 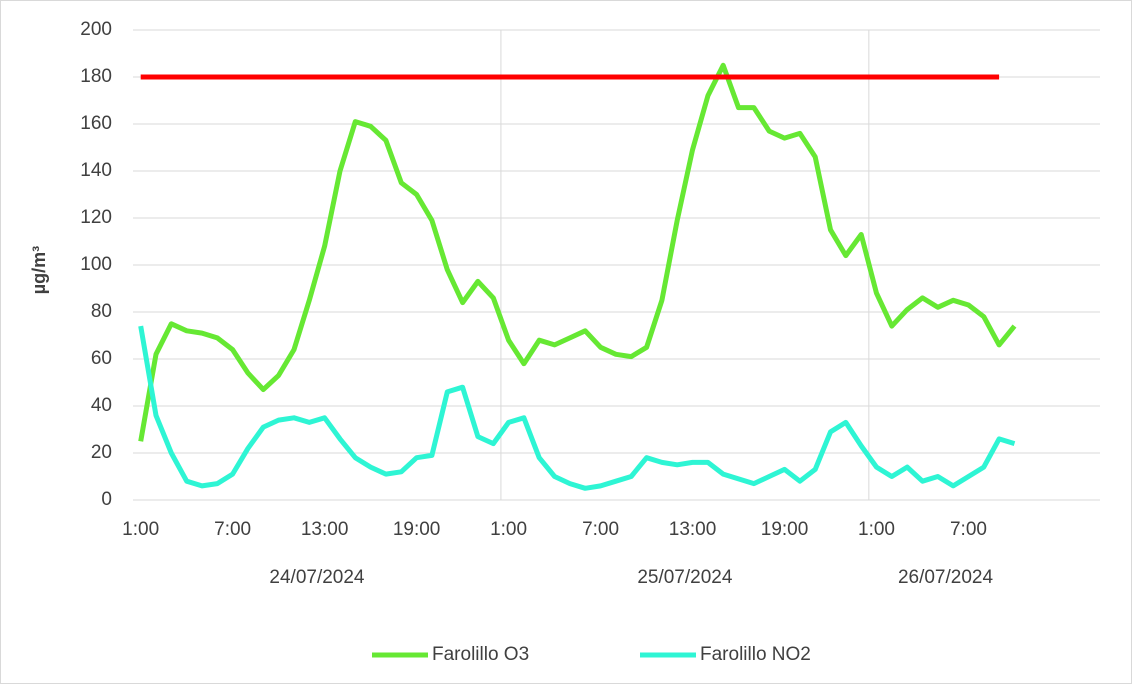 What do you see at coordinates (480, 654) in the screenshot?
I see `legend-label: Farolillo O3` at bounding box center [480, 654].